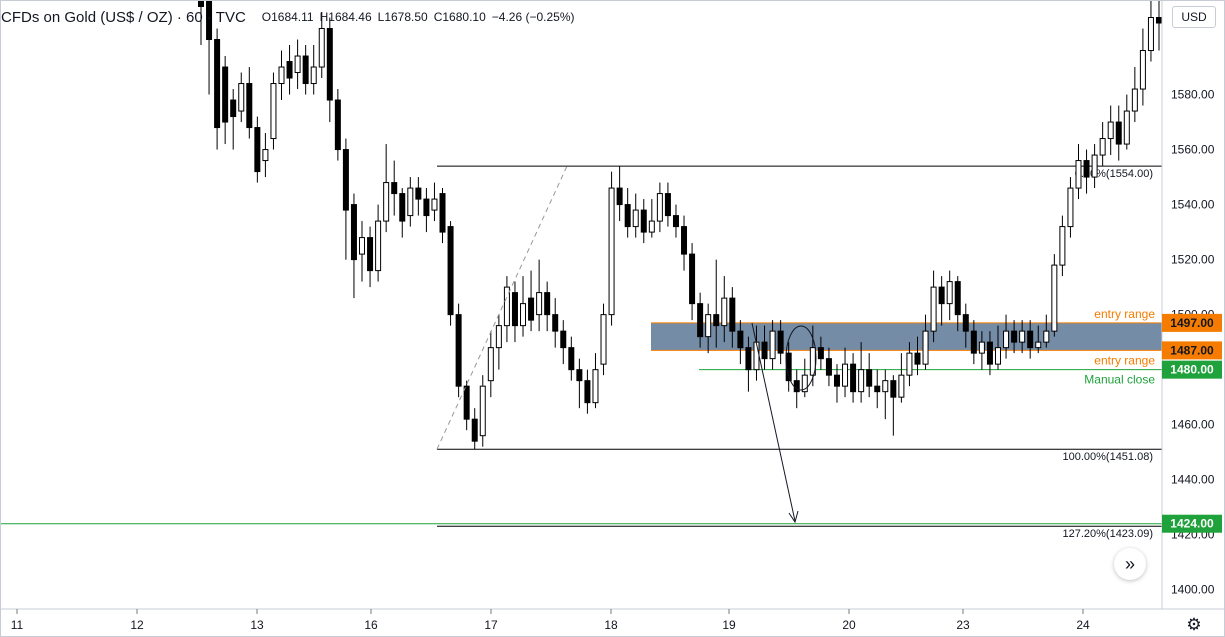 The height and width of the screenshot is (637, 1225). I want to click on entry-range-zone, so click(906, 336).